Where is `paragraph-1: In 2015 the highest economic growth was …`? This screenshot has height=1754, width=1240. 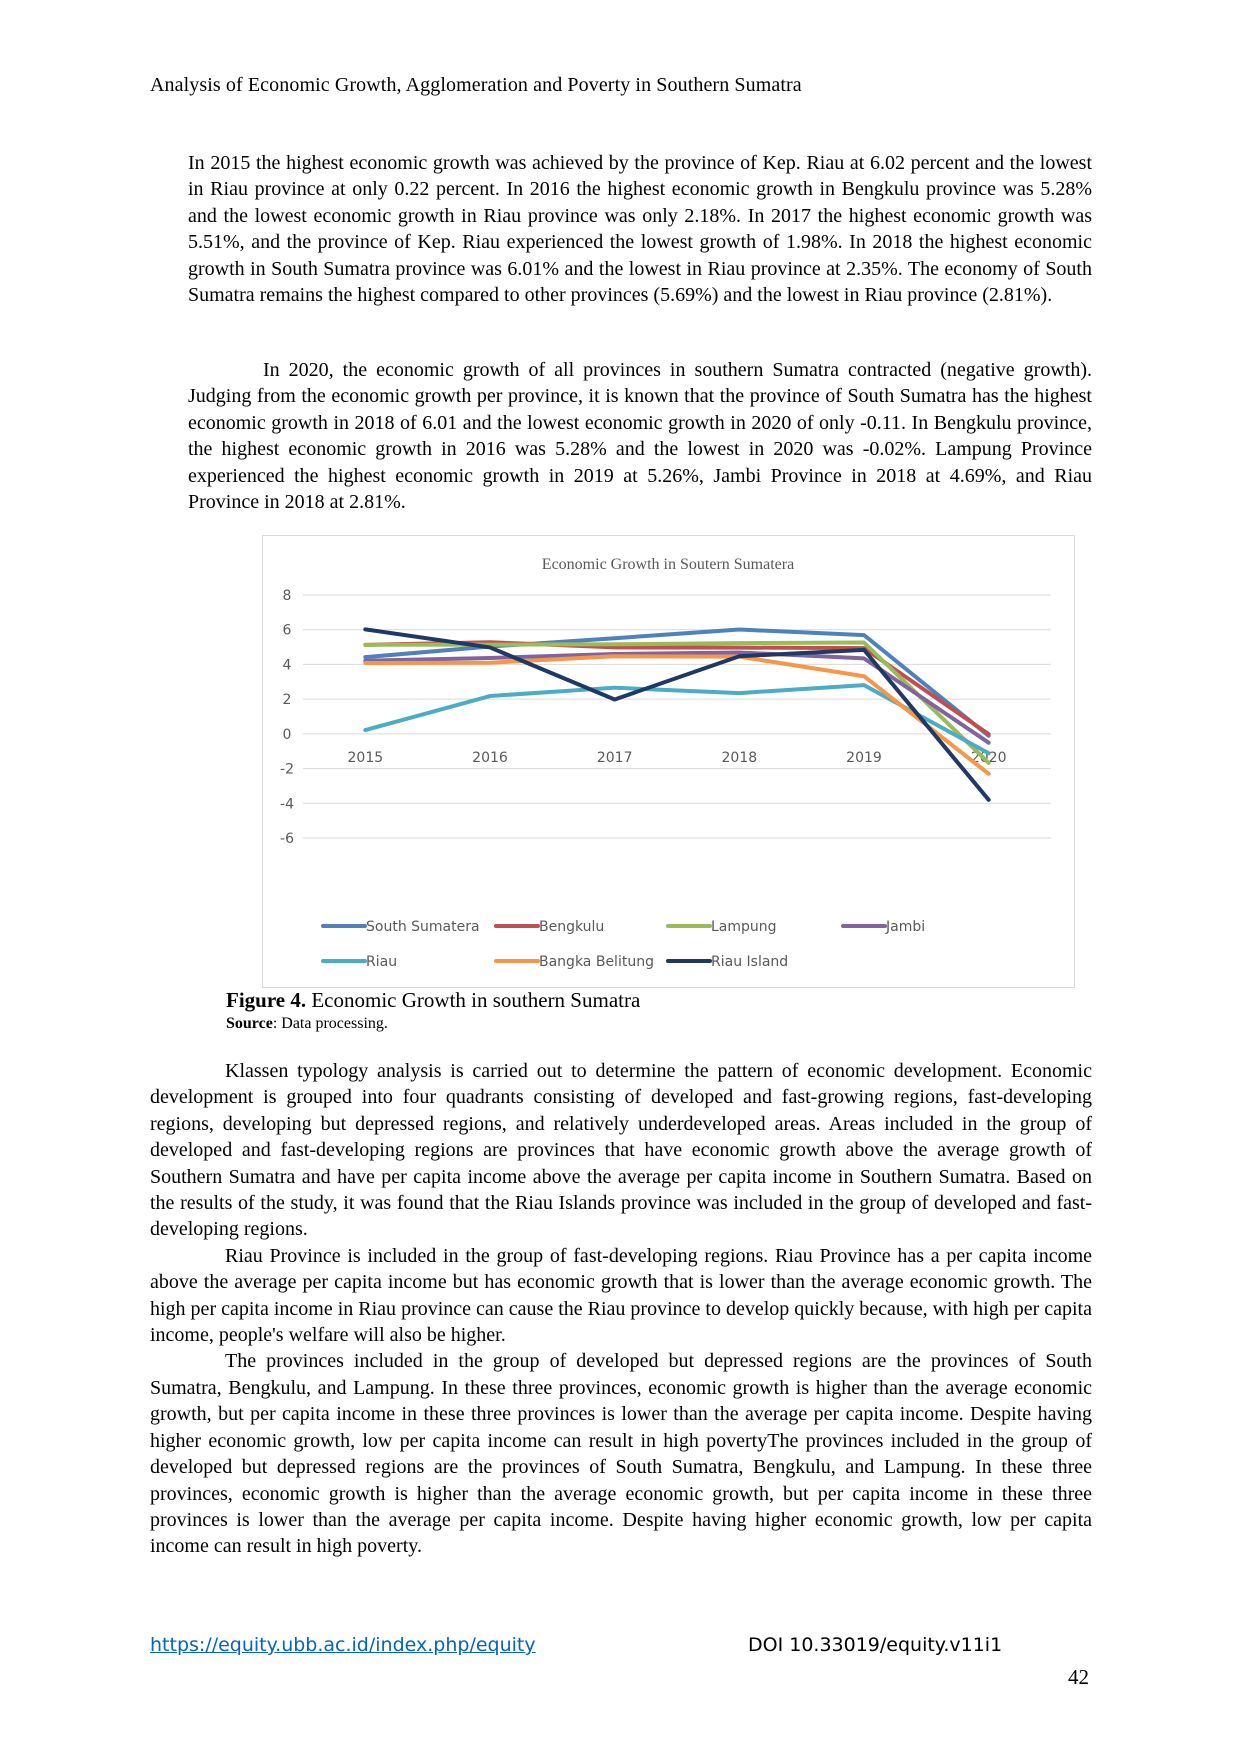 paragraph-1: In 2015 the highest economic growth was … is located at coordinates (640, 229).